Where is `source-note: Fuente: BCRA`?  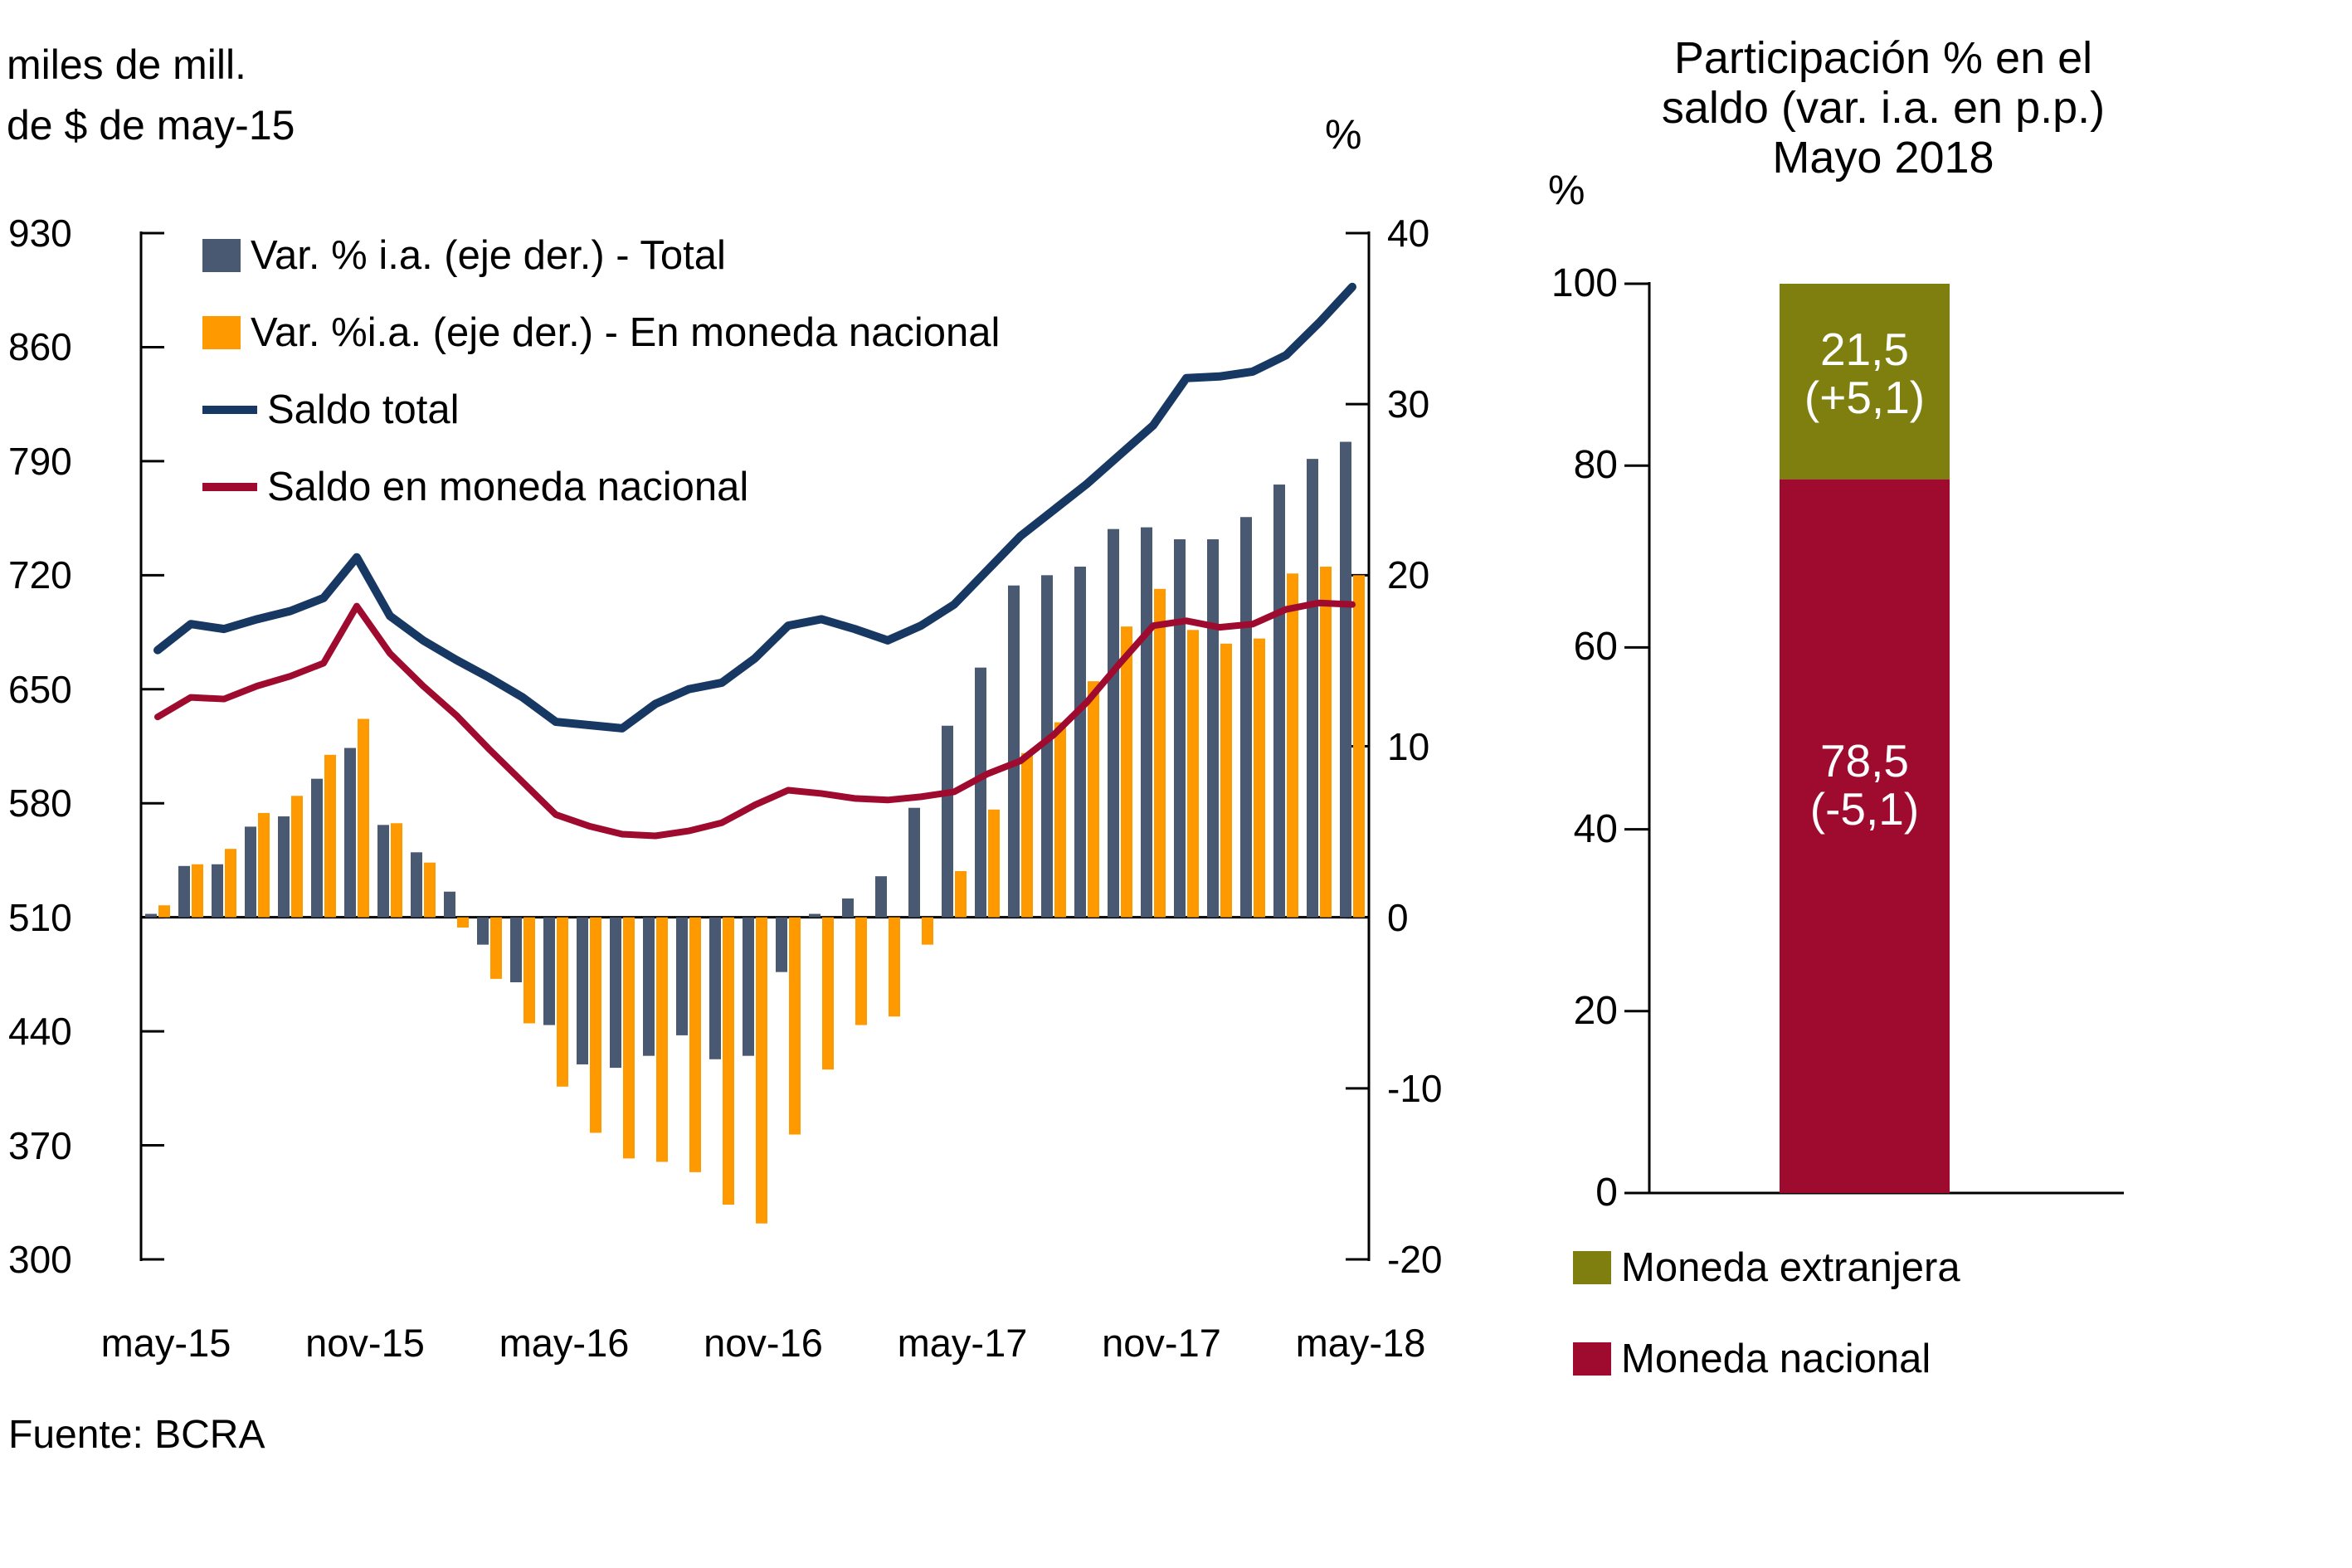
source-note: Fuente: BCRA is located at coordinates (136, 1435).